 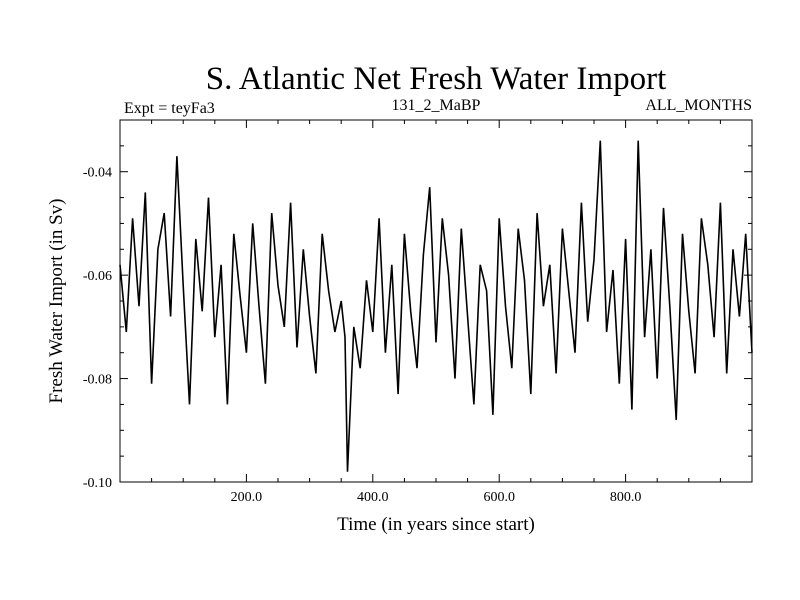 I want to click on y-tick-label: -0.08, so click(x=97, y=380).